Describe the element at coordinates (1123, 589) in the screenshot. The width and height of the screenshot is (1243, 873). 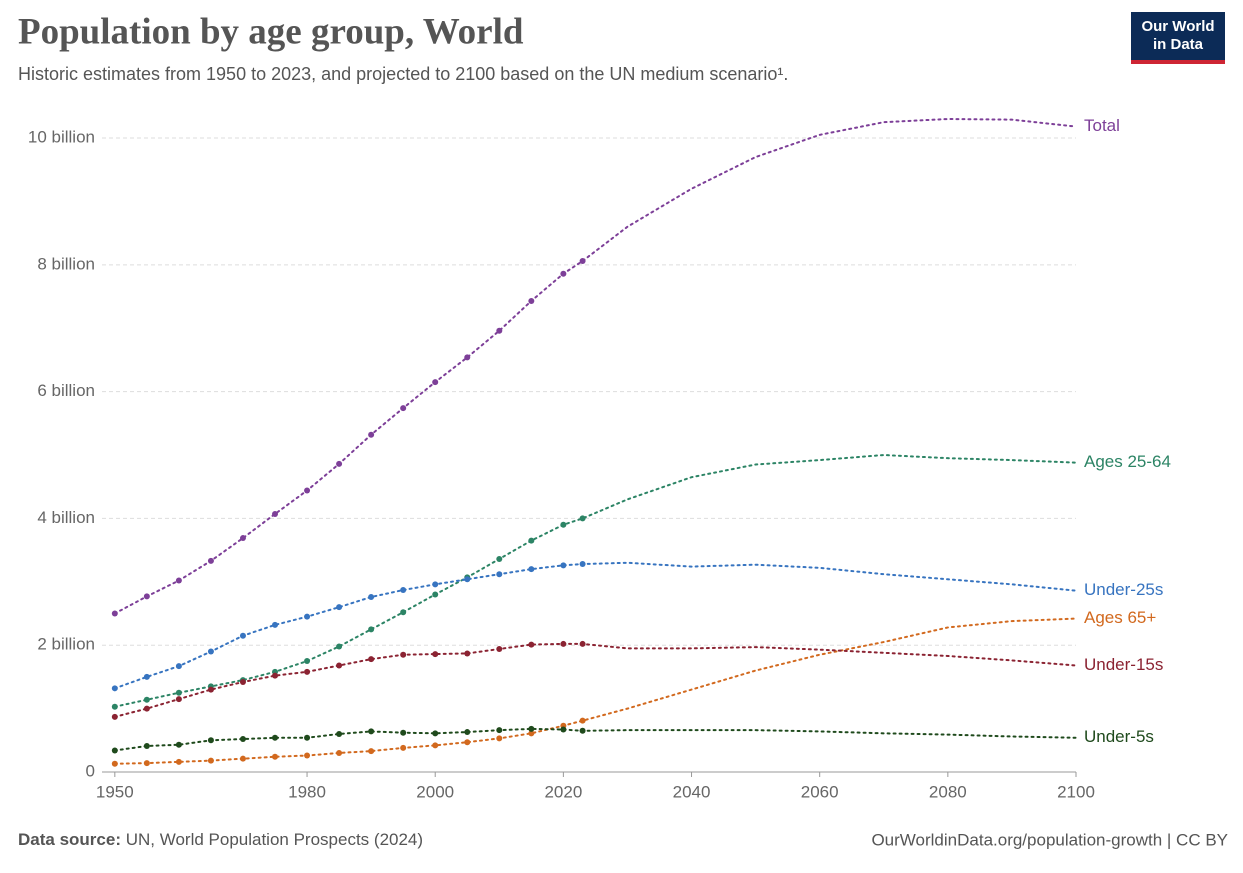
I see `series-label: Under-25s` at that location.